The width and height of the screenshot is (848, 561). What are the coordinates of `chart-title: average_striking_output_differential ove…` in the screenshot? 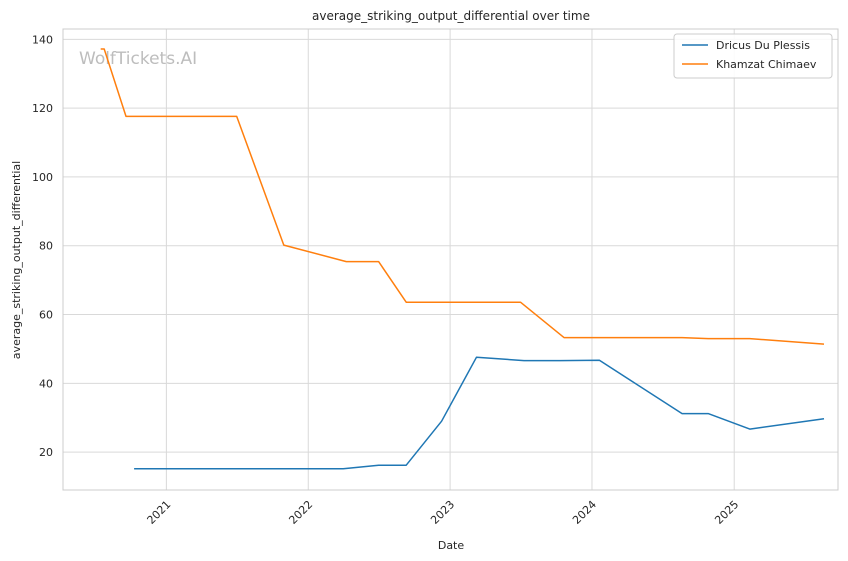 It's located at (451, 16).